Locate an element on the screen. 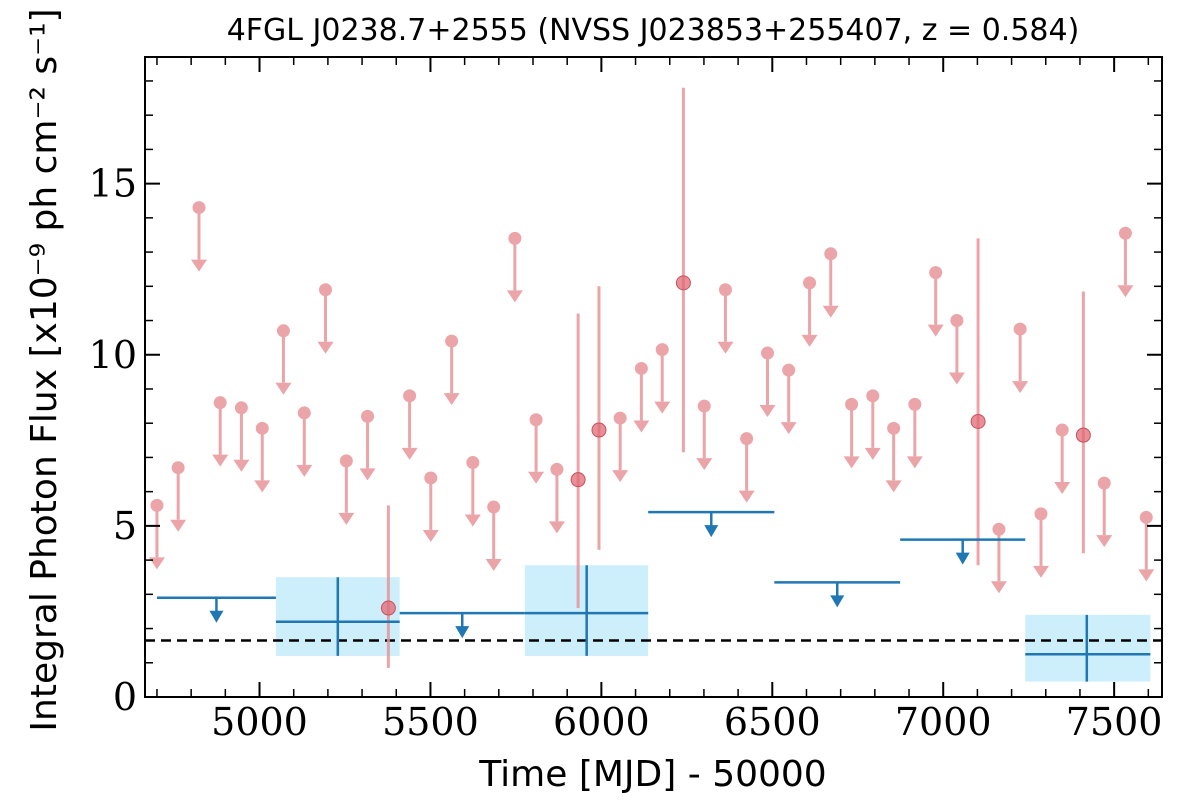 The height and width of the screenshot is (800, 1200). x-tick-label: 5000 is located at coordinates (259, 722).